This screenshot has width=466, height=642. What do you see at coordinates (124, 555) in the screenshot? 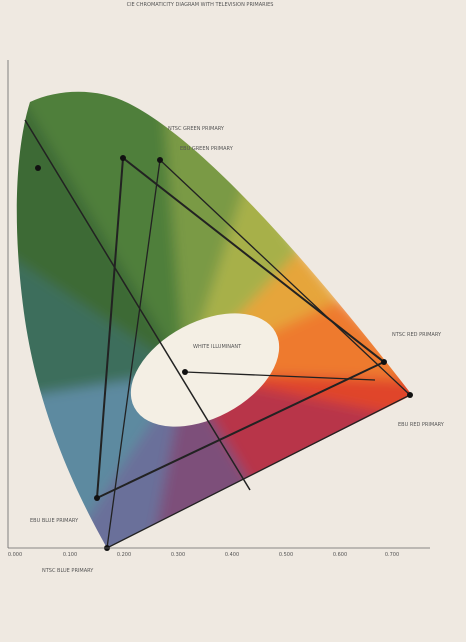
I see `x-tick-label: 0.200` at bounding box center [124, 555].